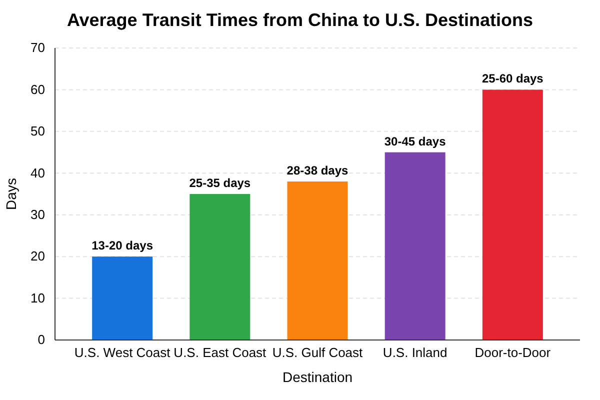  I want to click on y-tick-label: 70, so click(37, 48).